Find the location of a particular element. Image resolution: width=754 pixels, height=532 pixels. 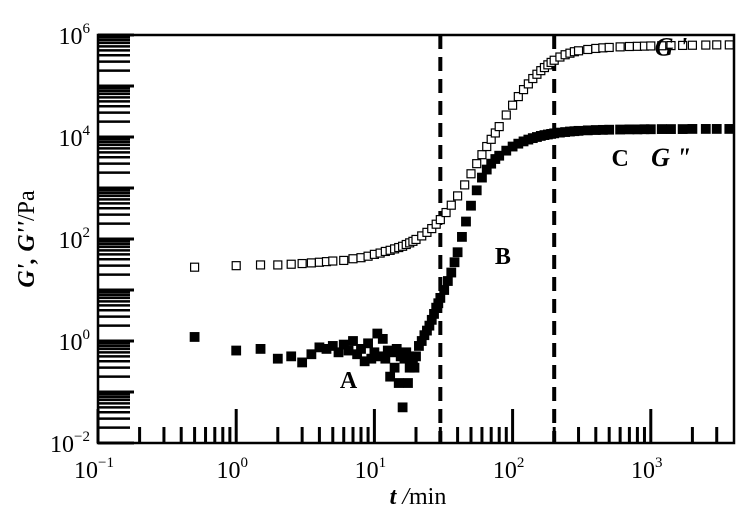

x-tick-label: 10⁰ is located at coordinates (232, 469).